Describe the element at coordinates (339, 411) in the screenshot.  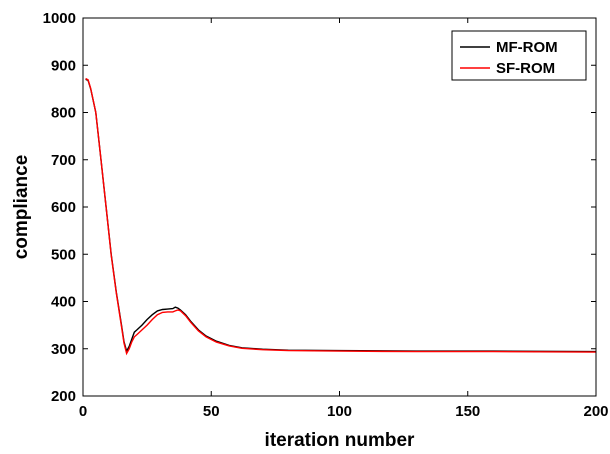
I see `x-tick-label: 100` at that location.